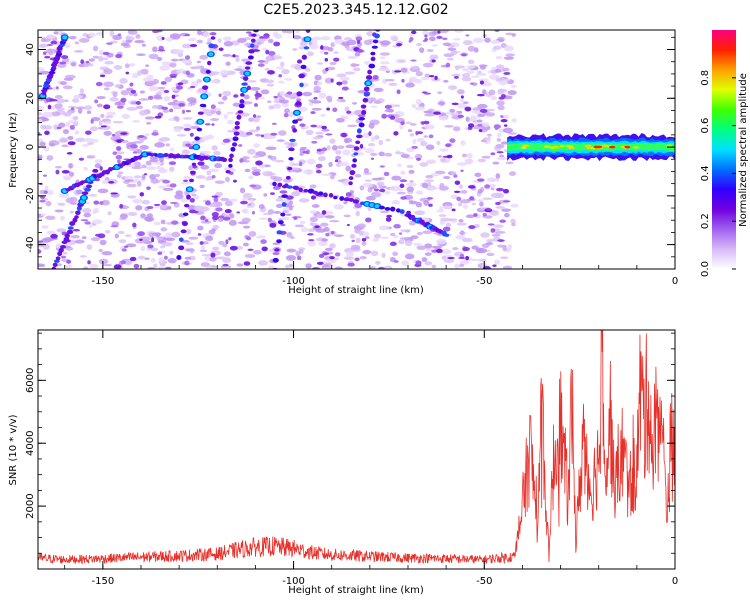 This screenshot has width=750, height=600. What do you see at coordinates (368, 83) in the screenshot?
I see `feature-hotspot-core` at bounding box center [368, 83].